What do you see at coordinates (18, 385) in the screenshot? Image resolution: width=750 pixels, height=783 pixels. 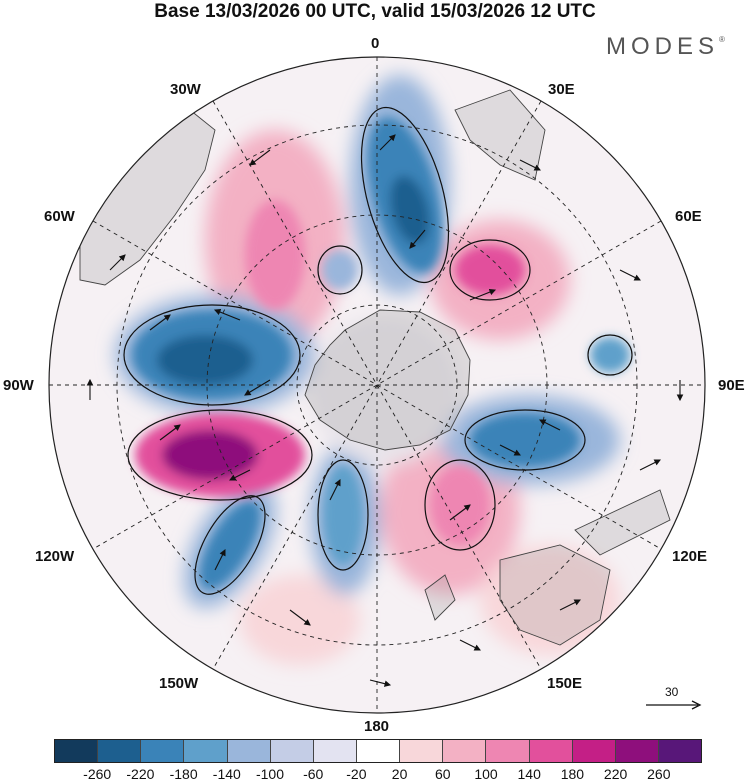 I see `lon-label-90w: 90W` at bounding box center [18, 385].